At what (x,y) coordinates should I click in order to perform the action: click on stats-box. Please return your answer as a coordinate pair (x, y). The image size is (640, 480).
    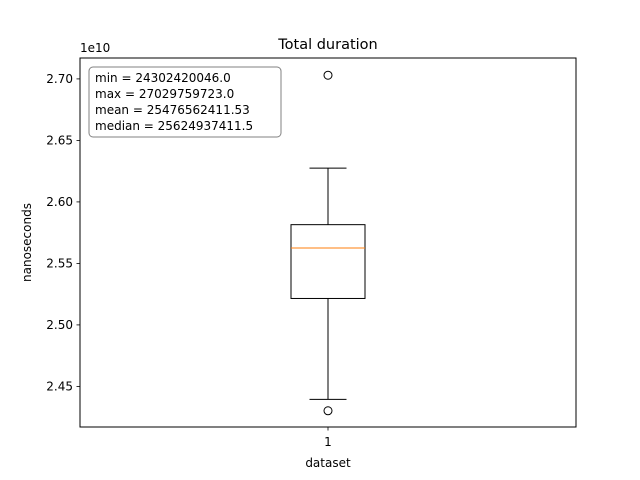
    Looking at the image, I should click on (185, 102).